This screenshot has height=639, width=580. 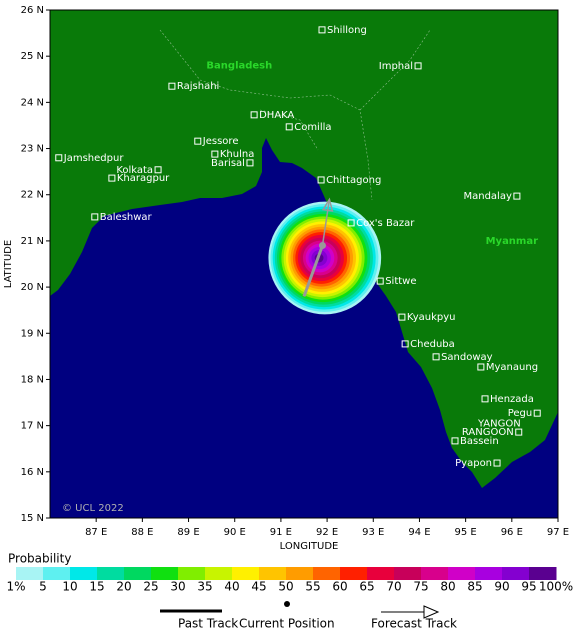 I want to click on x-tick-label: 88 E, so click(x=142, y=532).